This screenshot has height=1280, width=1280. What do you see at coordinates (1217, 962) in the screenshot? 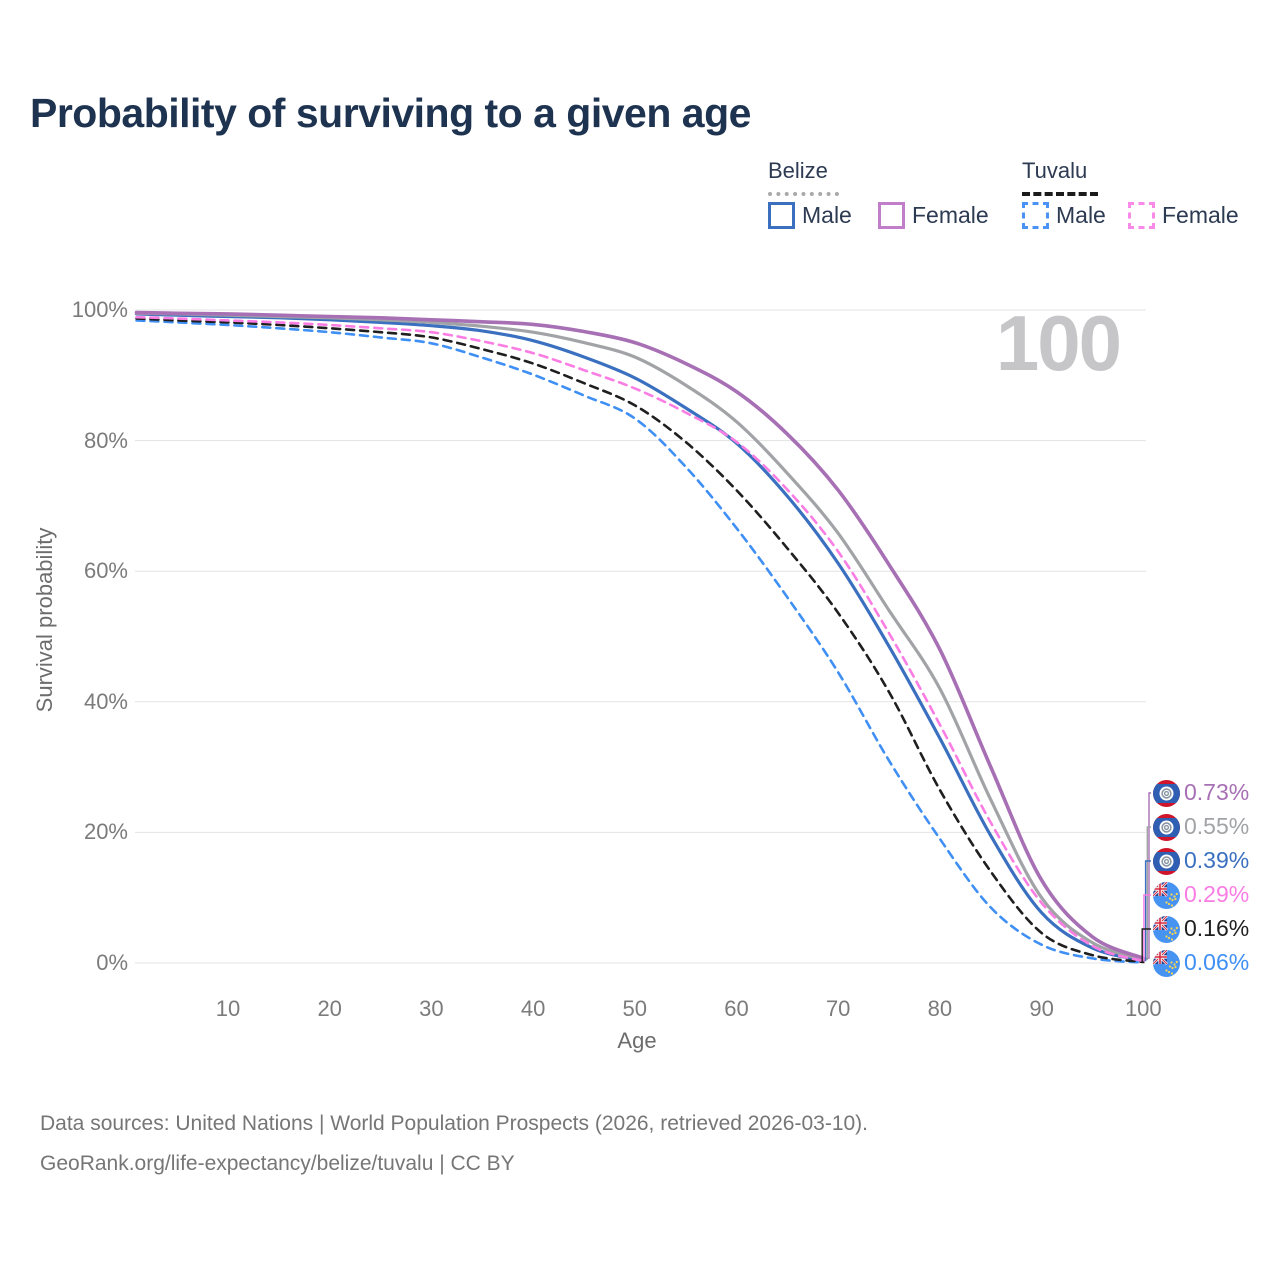
I see `end-label-tuvalu-male: 0.06%` at bounding box center [1217, 962].